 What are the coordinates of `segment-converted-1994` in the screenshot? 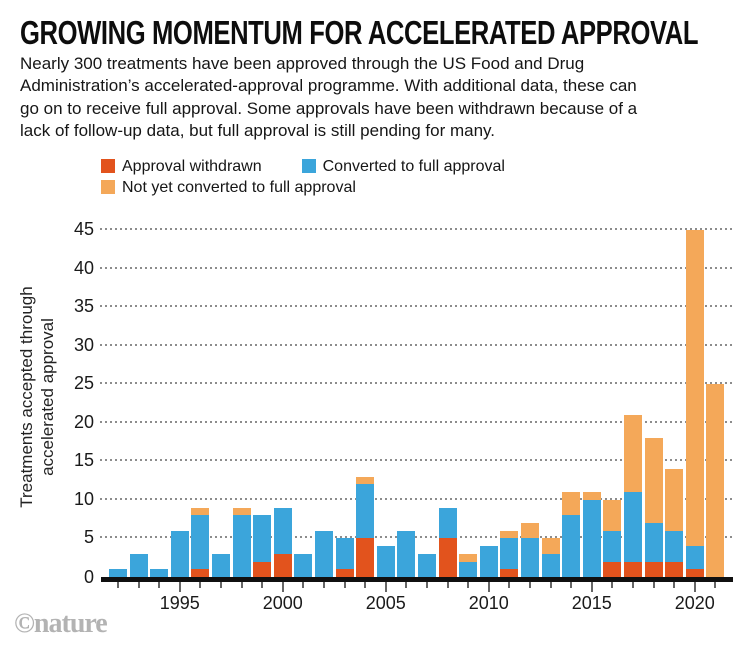 It's located at (159, 573).